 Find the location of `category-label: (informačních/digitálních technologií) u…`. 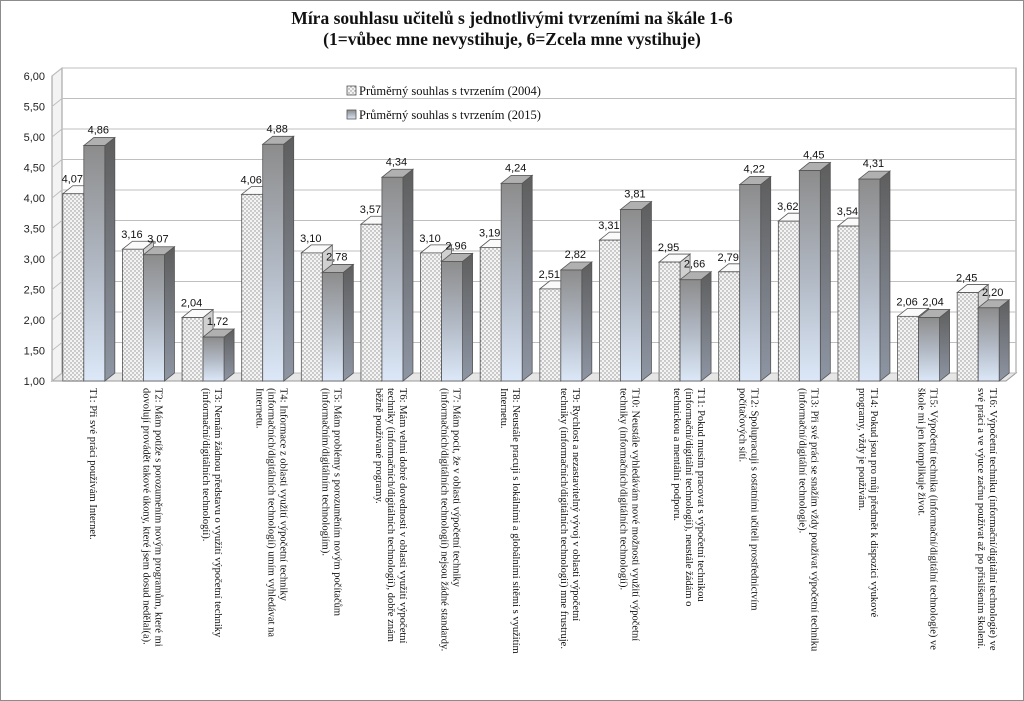

category-label: (informačních/digitálních technologií) u… is located at coordinates (271, 512).